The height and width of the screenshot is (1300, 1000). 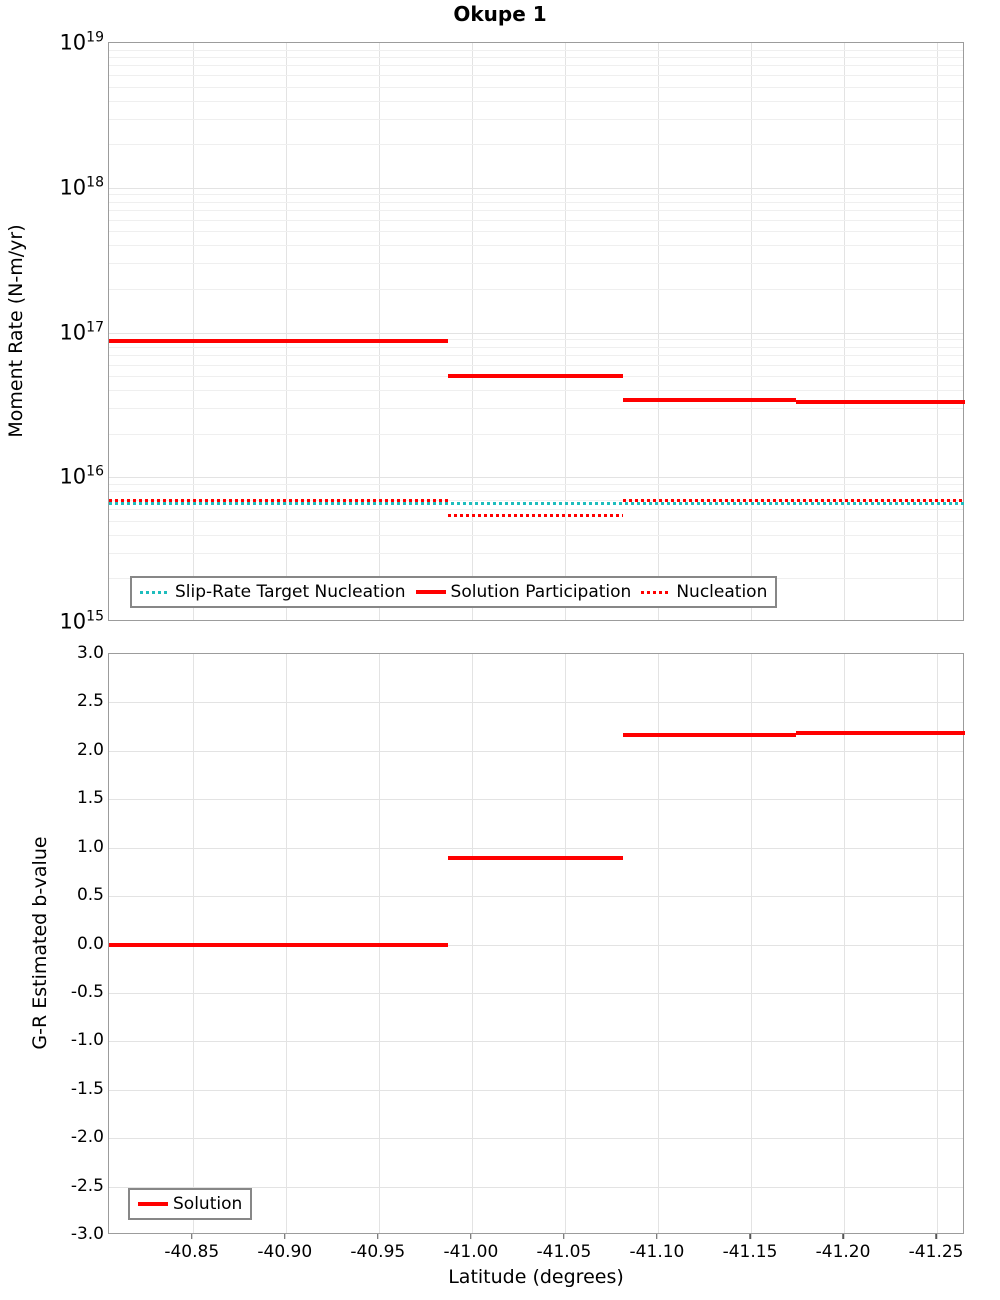 What do you see at coordinates (843, 1252) in the screenshot?
I see `x-tick-label: -41.20` at bounding box center [843, 1252].